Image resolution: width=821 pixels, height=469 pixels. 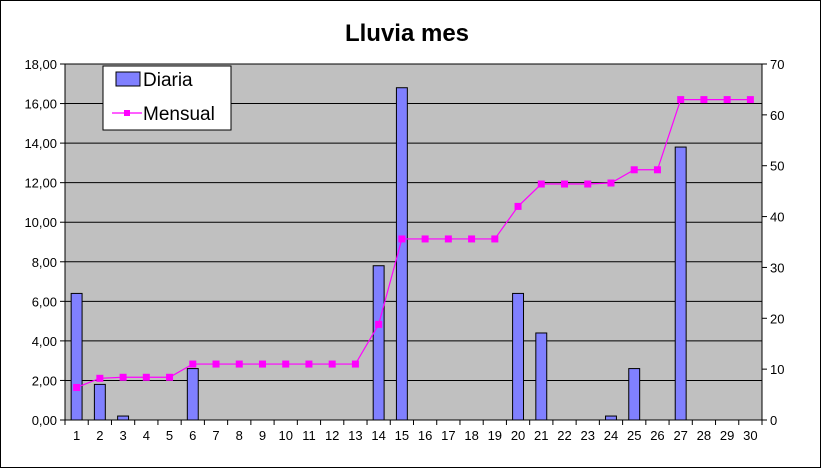 I want to click on x-tick-label: 14, so click(x=378, y=435).